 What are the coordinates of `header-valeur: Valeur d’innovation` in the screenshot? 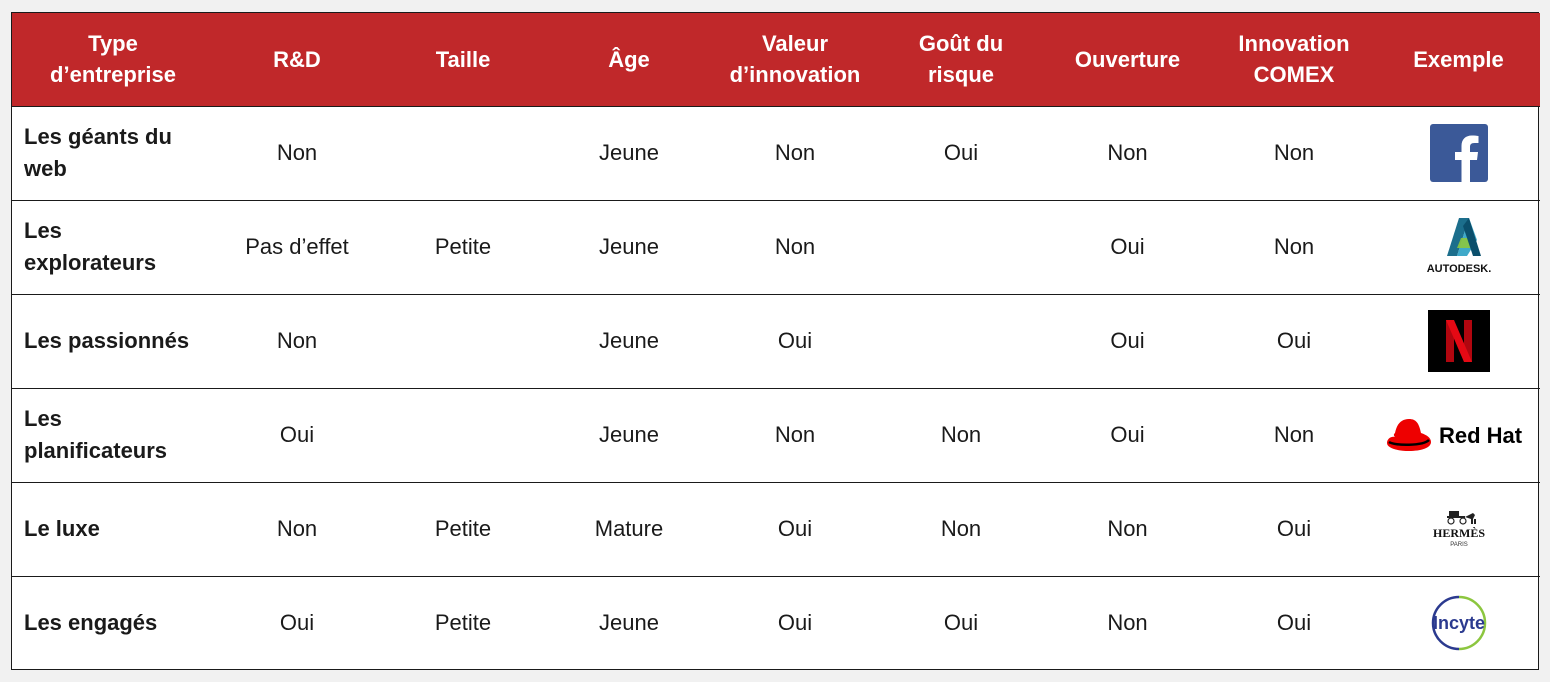 It's located at (795, 59).